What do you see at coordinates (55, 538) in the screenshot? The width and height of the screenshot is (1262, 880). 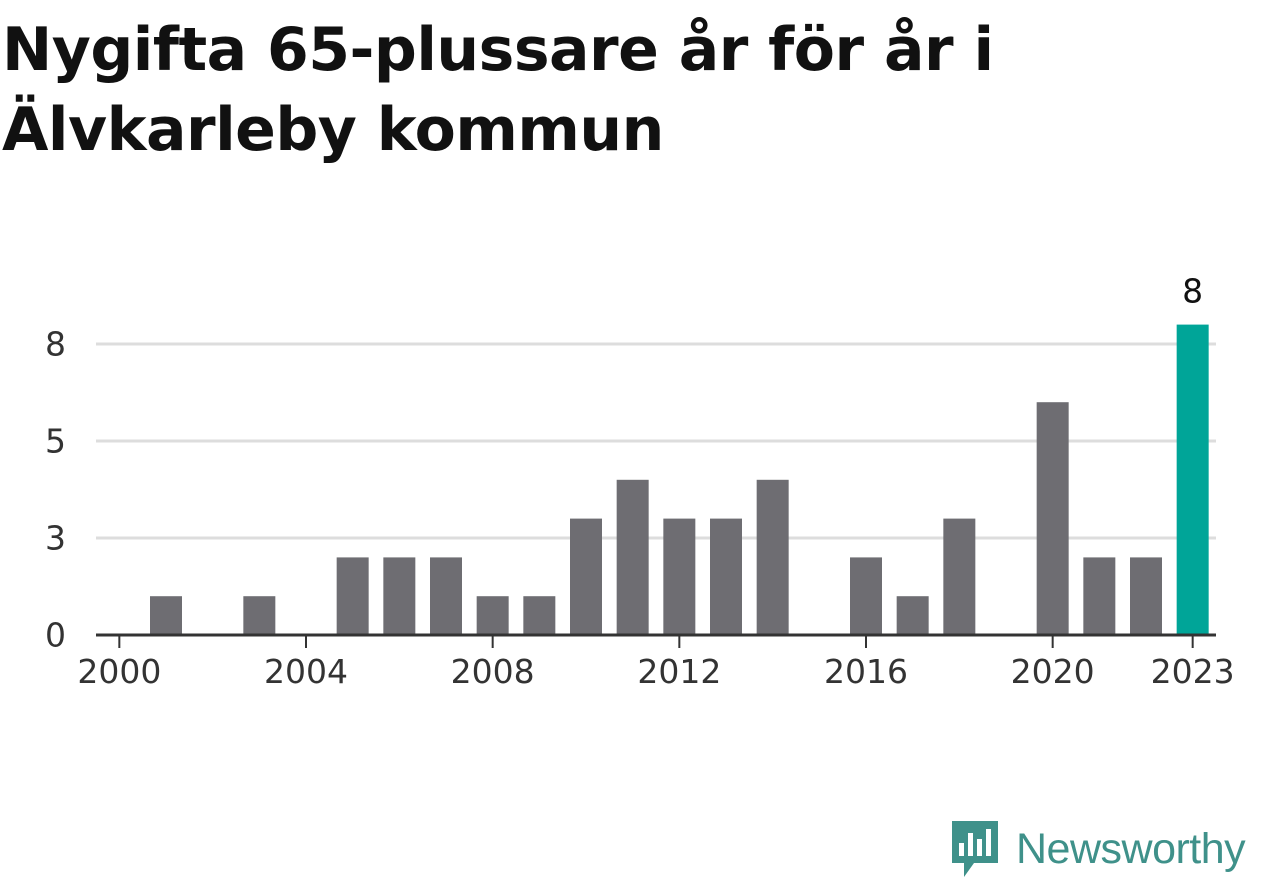 I see `y-tick-label: 3` at bounding box center [55, 538].